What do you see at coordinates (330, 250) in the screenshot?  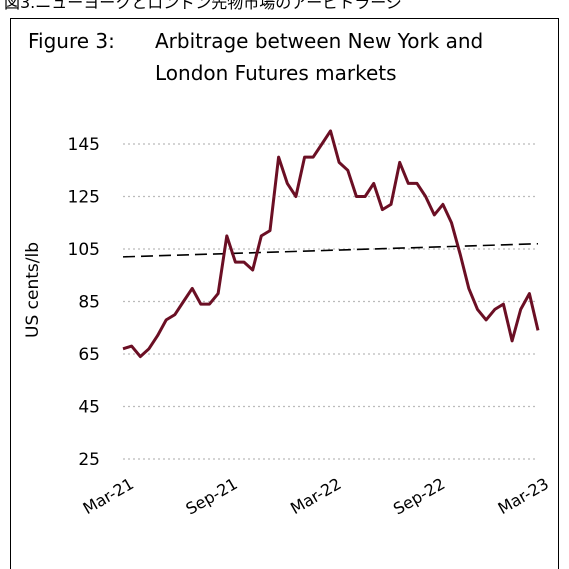 I see `trend-line` at bounding box center [330, 250].